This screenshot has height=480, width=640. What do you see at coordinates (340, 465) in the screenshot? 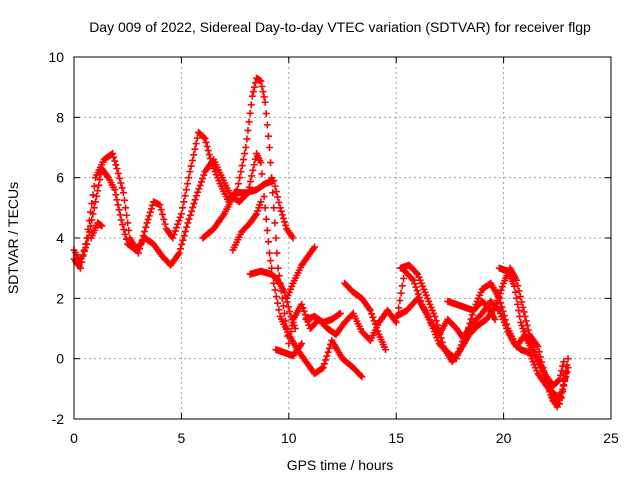
I see `x-axis-label: GPS time / hours` at bounding box center [340, 465].